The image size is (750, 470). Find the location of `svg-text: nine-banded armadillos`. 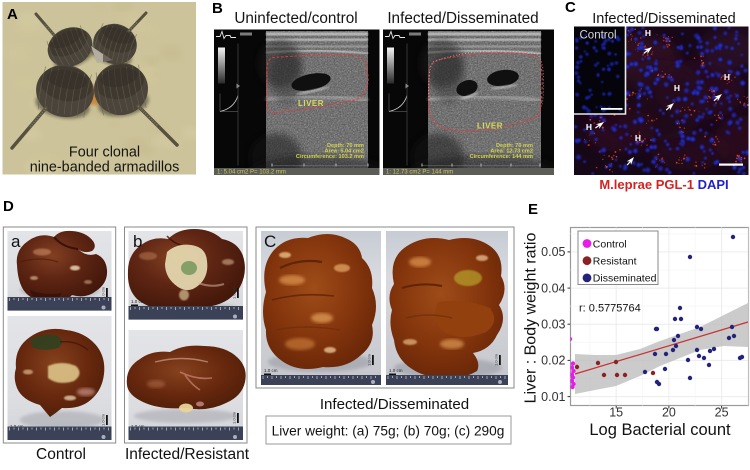

svg-text: nine-banded armadillos is located at coordinates (105, 168).